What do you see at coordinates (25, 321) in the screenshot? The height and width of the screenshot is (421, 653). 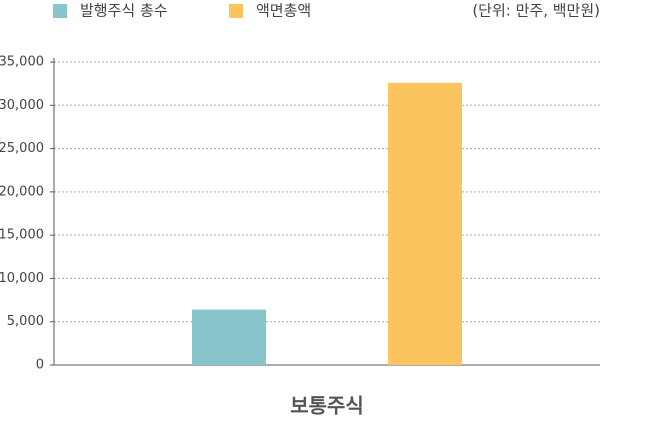 I see `y-tick-label: 5,000` at bounding box center [25, 321].